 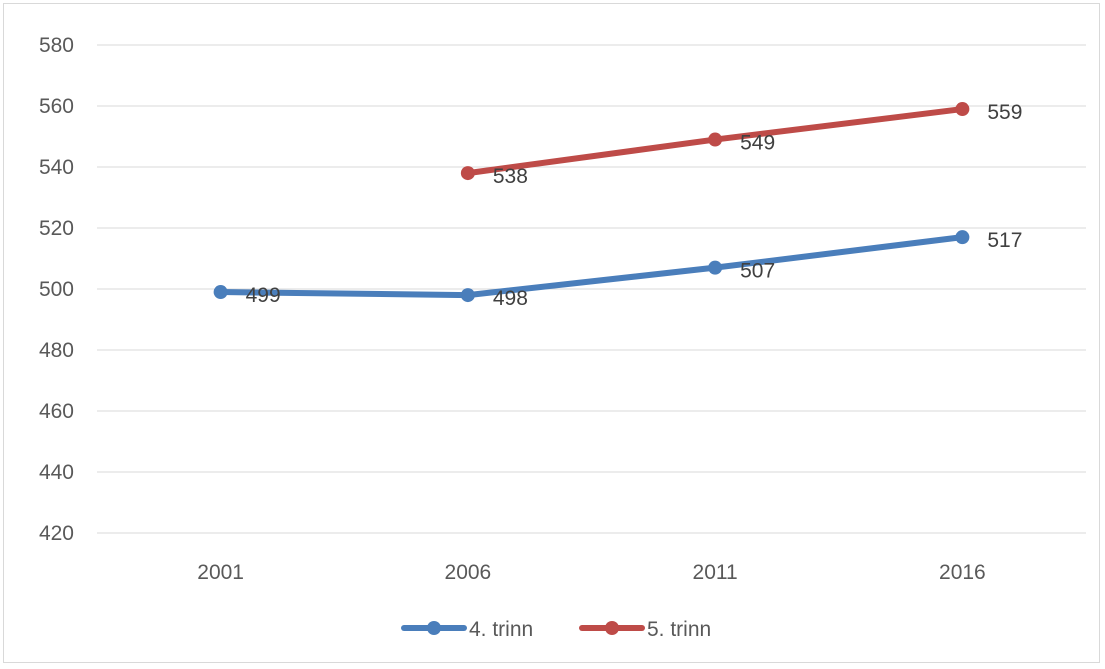 What do you see at coordinates (510, 298) in the screenshot?
I see `data-label: 498` at bounding box center [510, 298].